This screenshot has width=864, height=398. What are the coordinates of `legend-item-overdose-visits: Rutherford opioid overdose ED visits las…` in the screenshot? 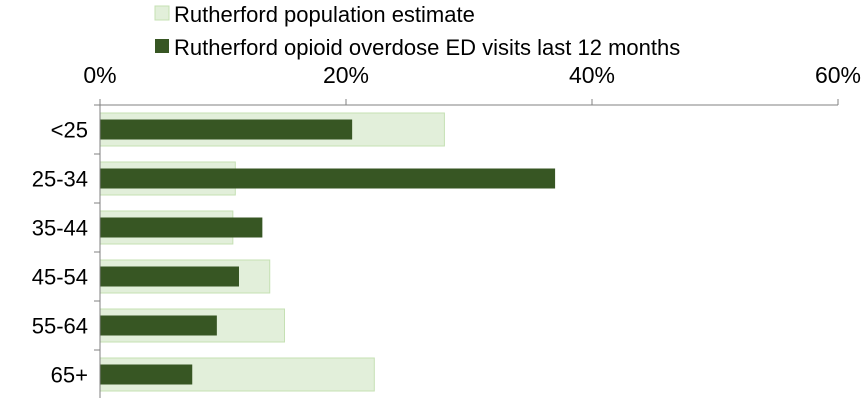 It's located at (417, 47).